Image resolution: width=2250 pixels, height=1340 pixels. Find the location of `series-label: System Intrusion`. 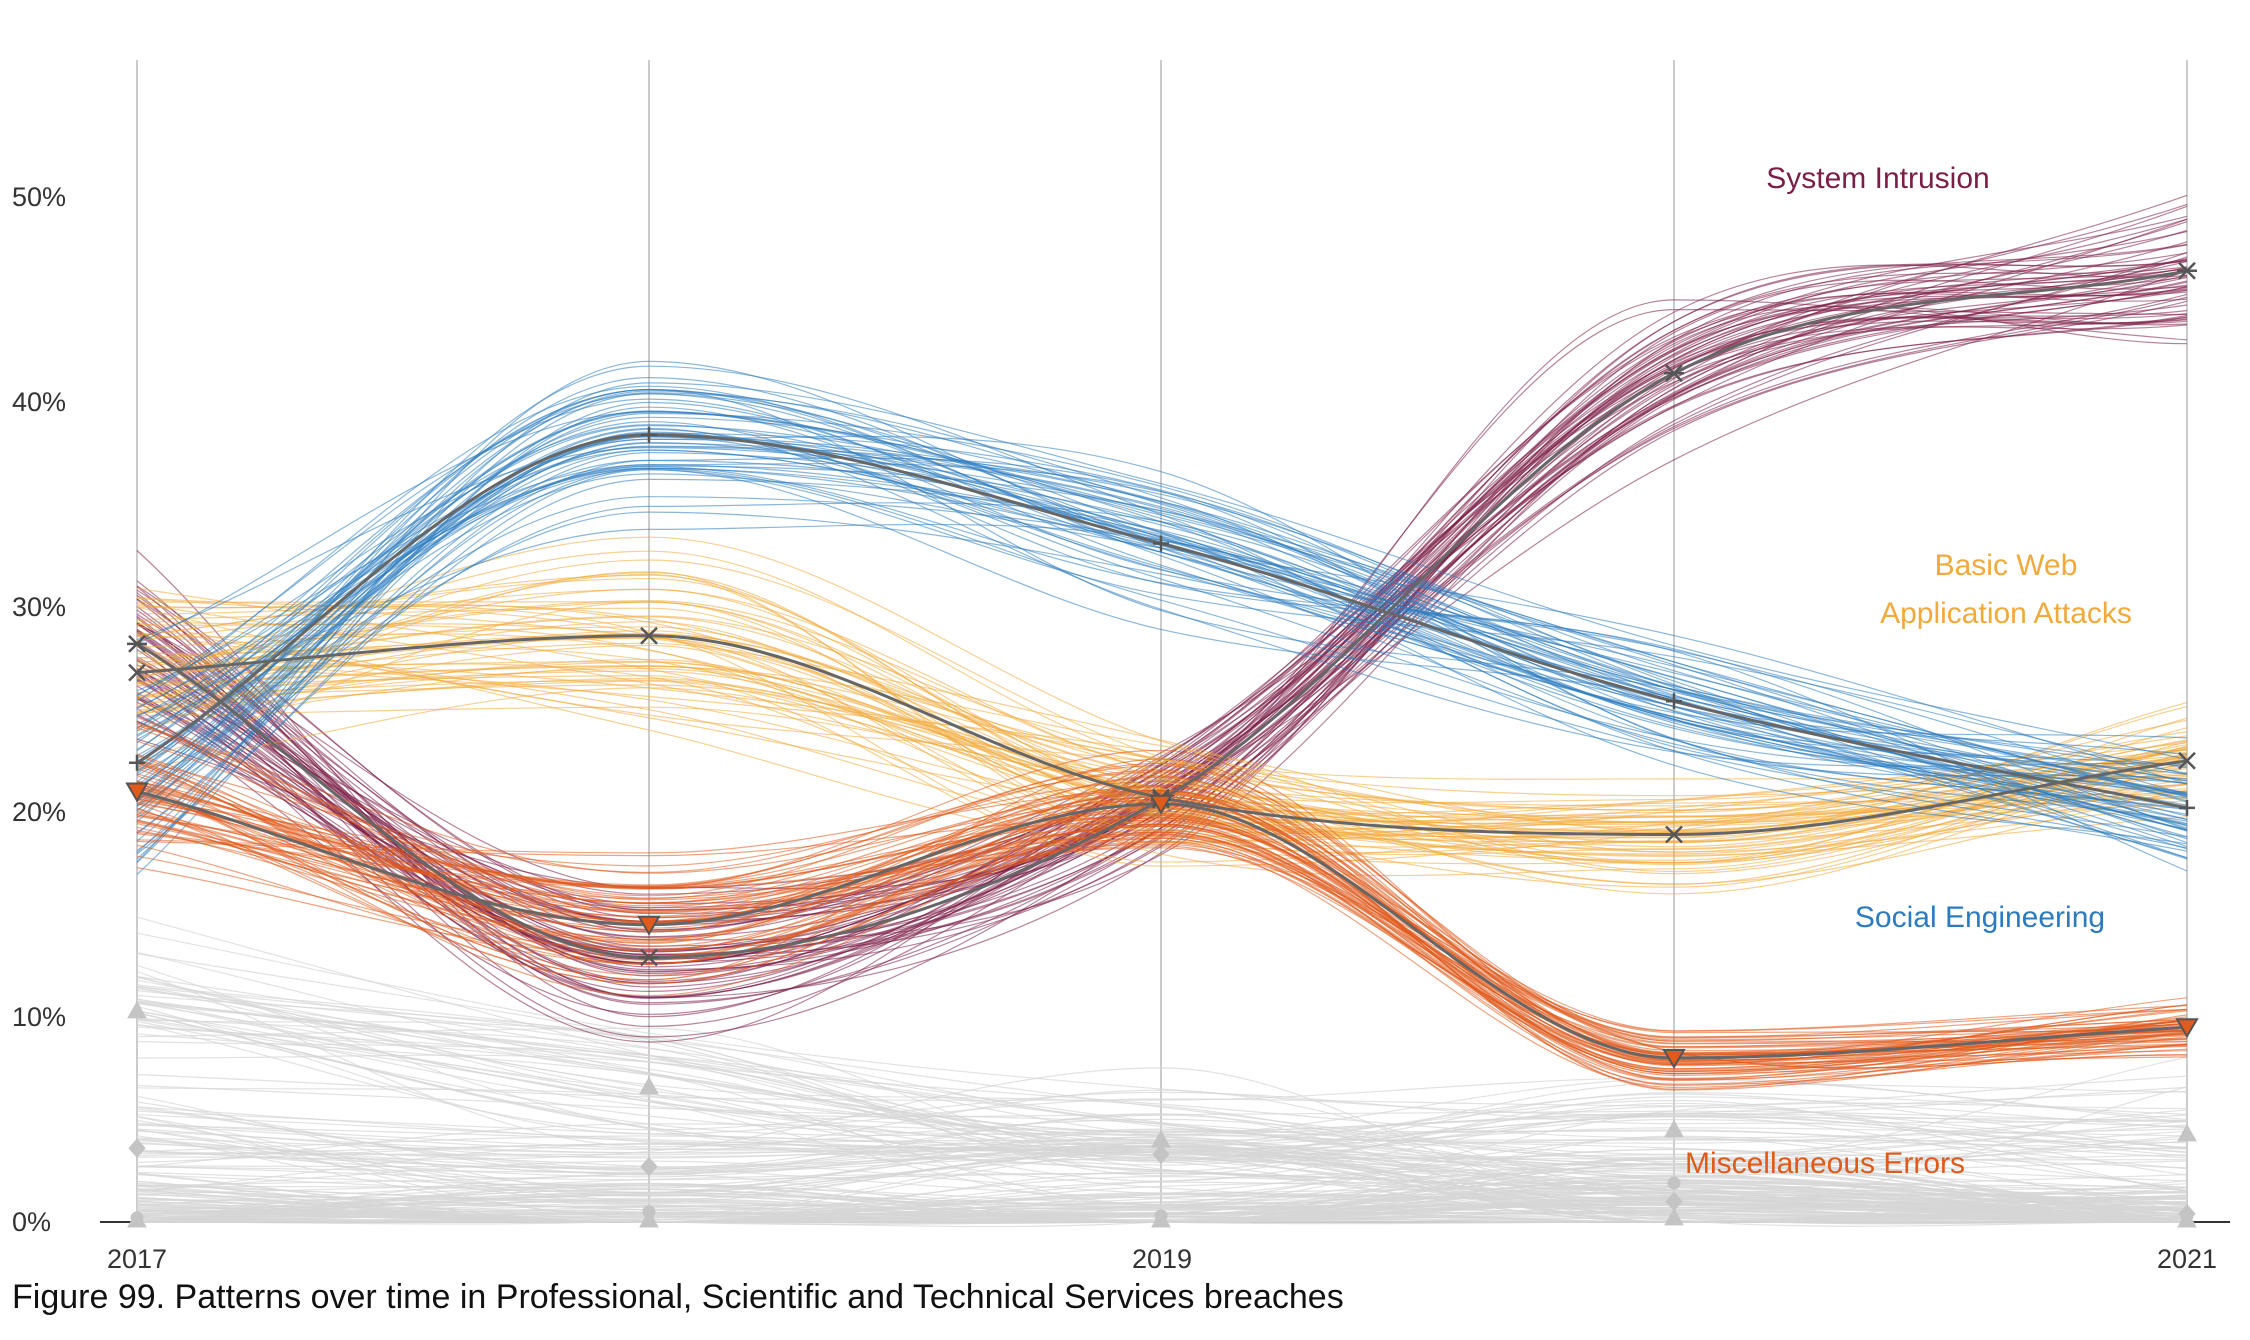

series-label: System Intrusion is located at coordinates (1877, 178).